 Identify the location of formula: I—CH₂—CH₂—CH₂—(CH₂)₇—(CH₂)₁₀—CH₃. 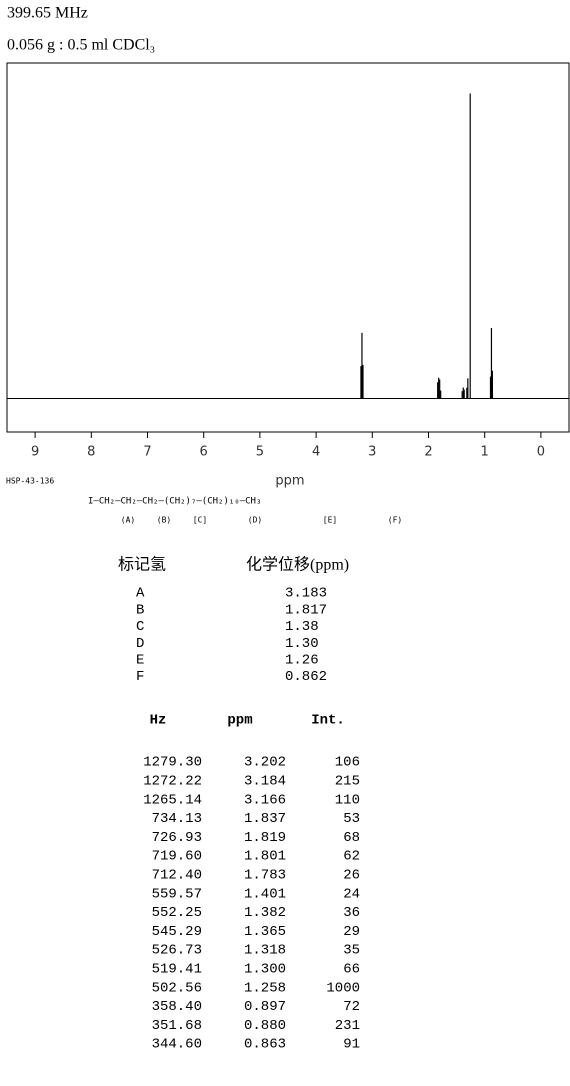
(174, 502).